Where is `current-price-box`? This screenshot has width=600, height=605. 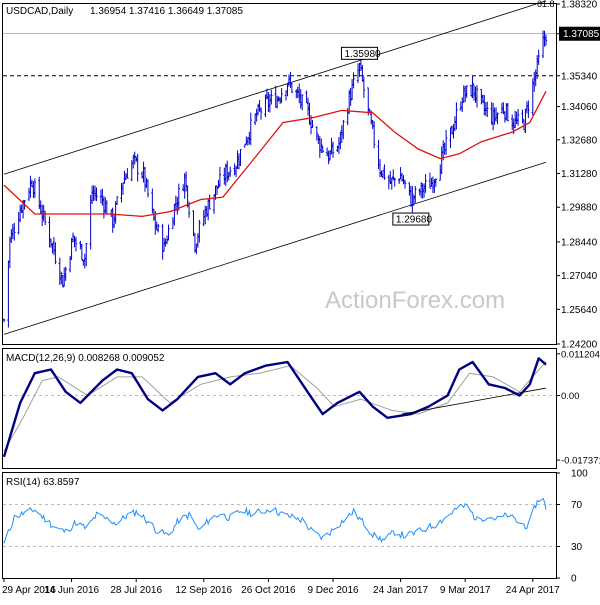 current-price-box is located at coordinates (579, 33).